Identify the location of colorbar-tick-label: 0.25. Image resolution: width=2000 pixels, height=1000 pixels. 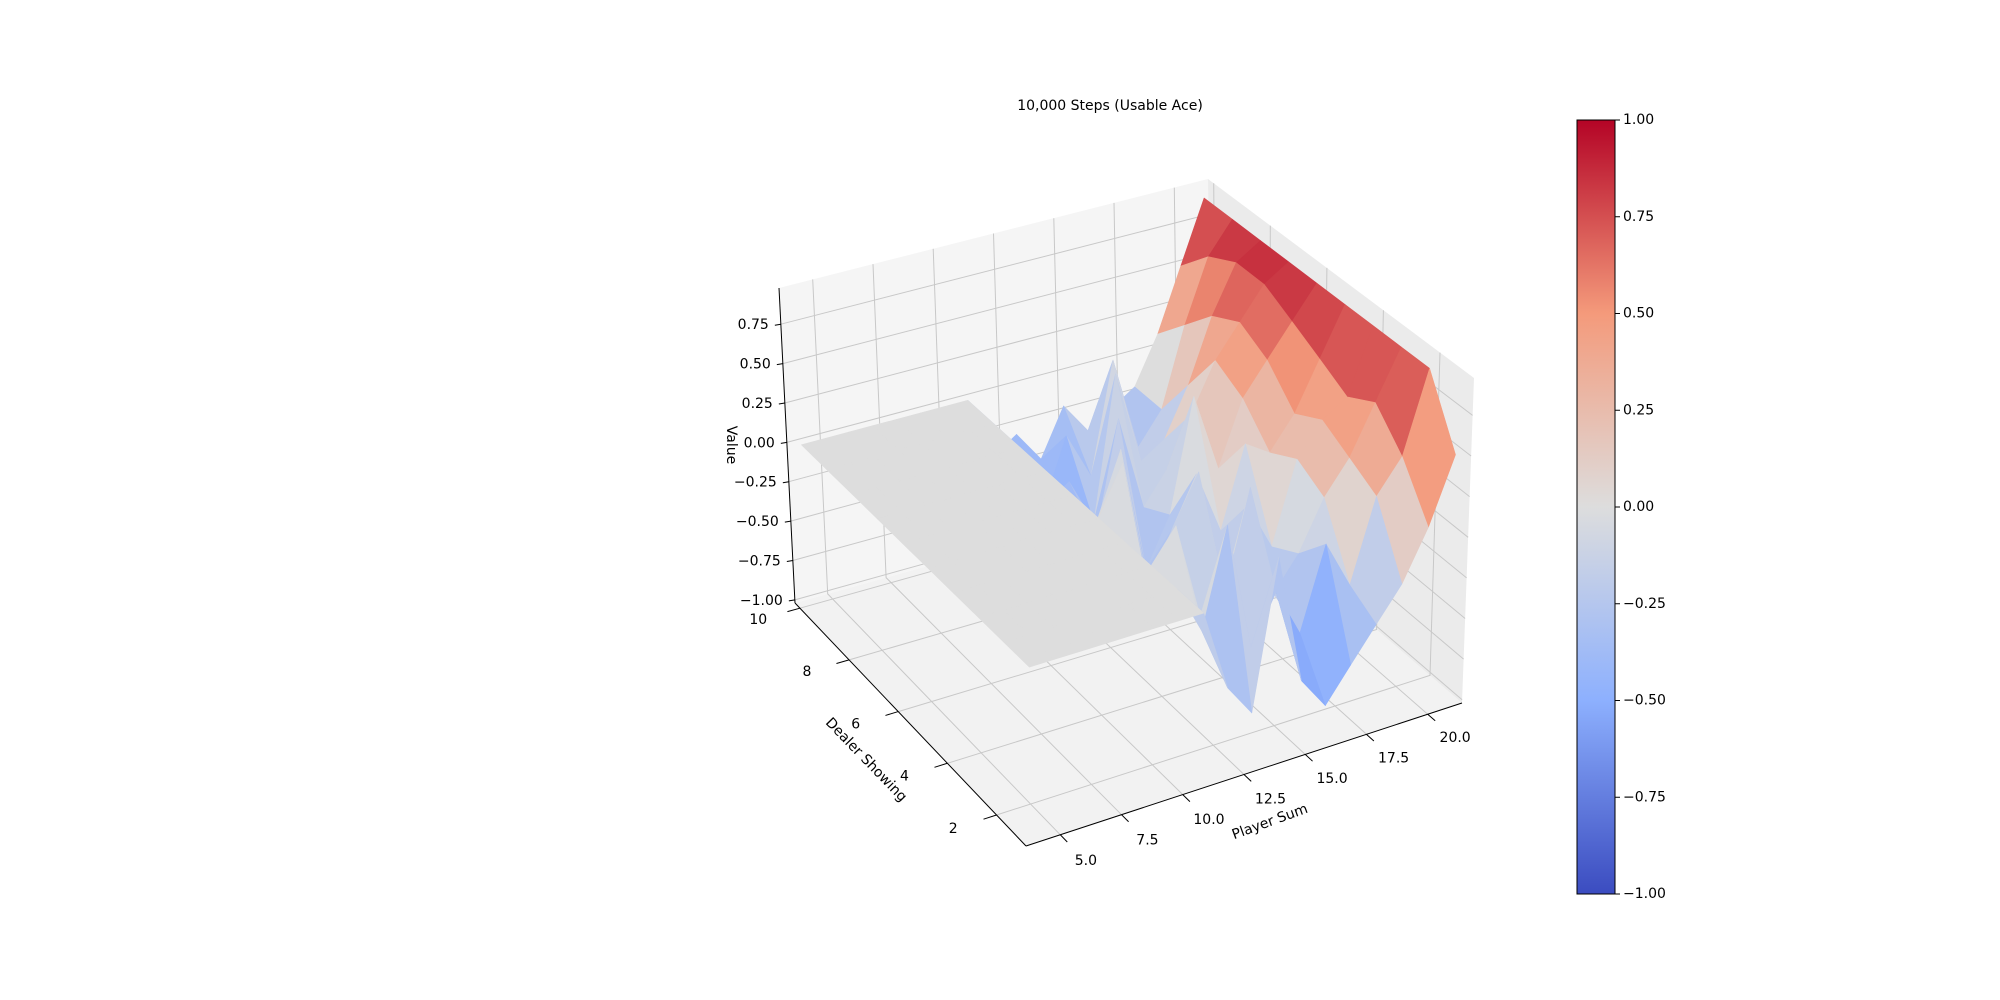
(1638, 410).